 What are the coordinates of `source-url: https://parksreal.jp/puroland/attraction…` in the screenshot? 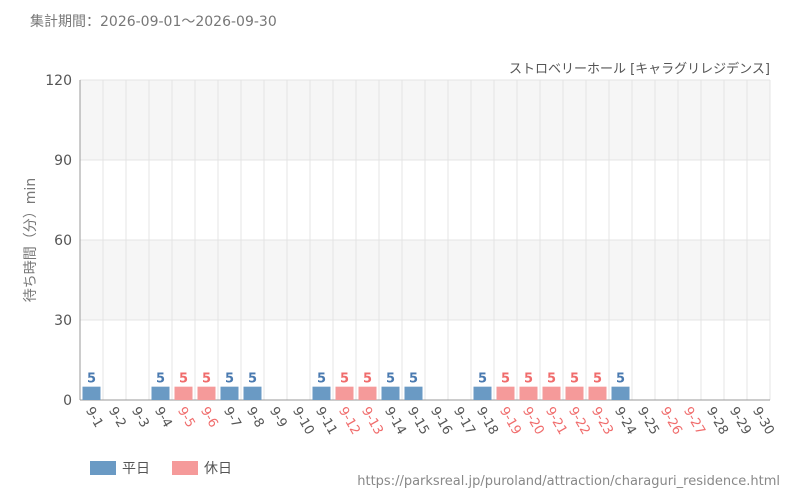 It's located at (568, 481).